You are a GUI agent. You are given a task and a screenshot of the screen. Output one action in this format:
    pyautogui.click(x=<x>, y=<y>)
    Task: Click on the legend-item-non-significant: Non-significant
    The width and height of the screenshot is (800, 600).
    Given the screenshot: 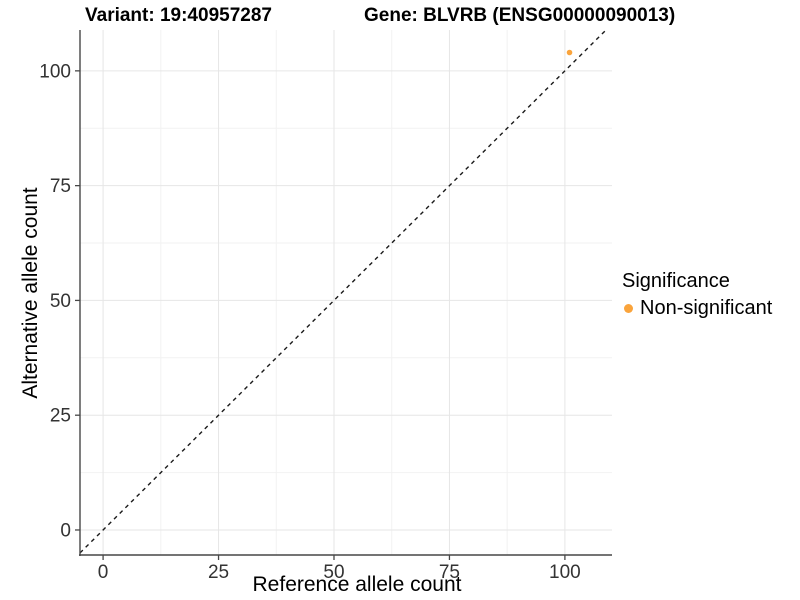 What is the action you would take?
    pyautogui.click(x=697, y=308)
    